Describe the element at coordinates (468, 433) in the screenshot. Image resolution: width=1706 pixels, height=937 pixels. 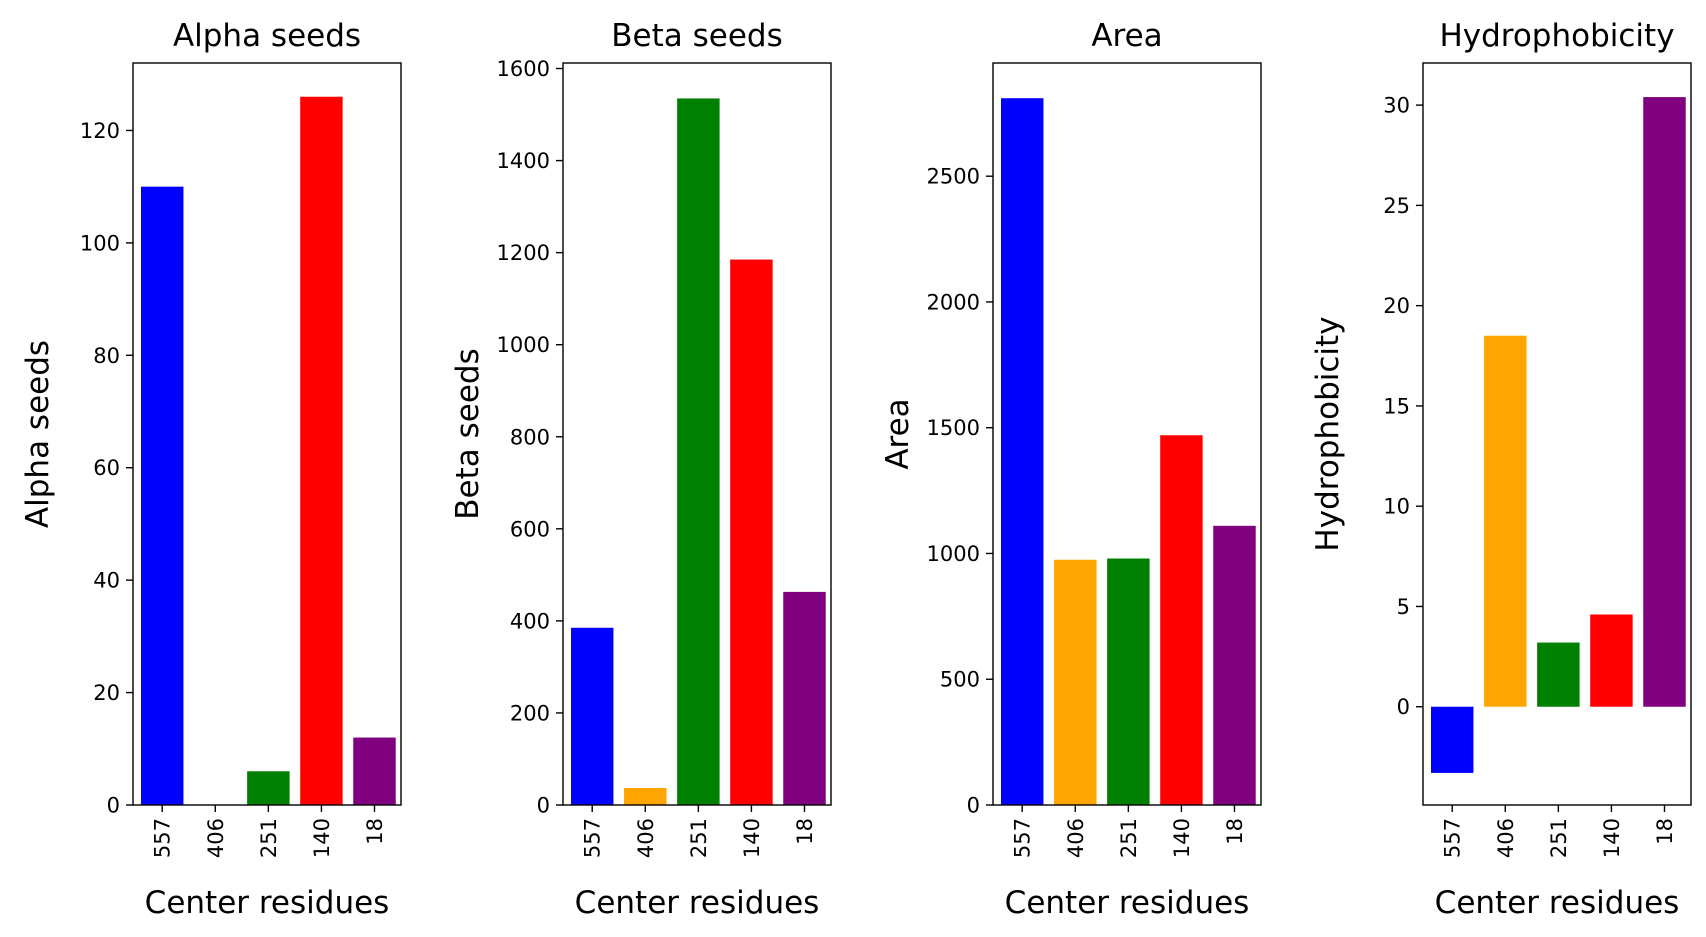
I see `y-axis-label: Beta seeds` at that location.